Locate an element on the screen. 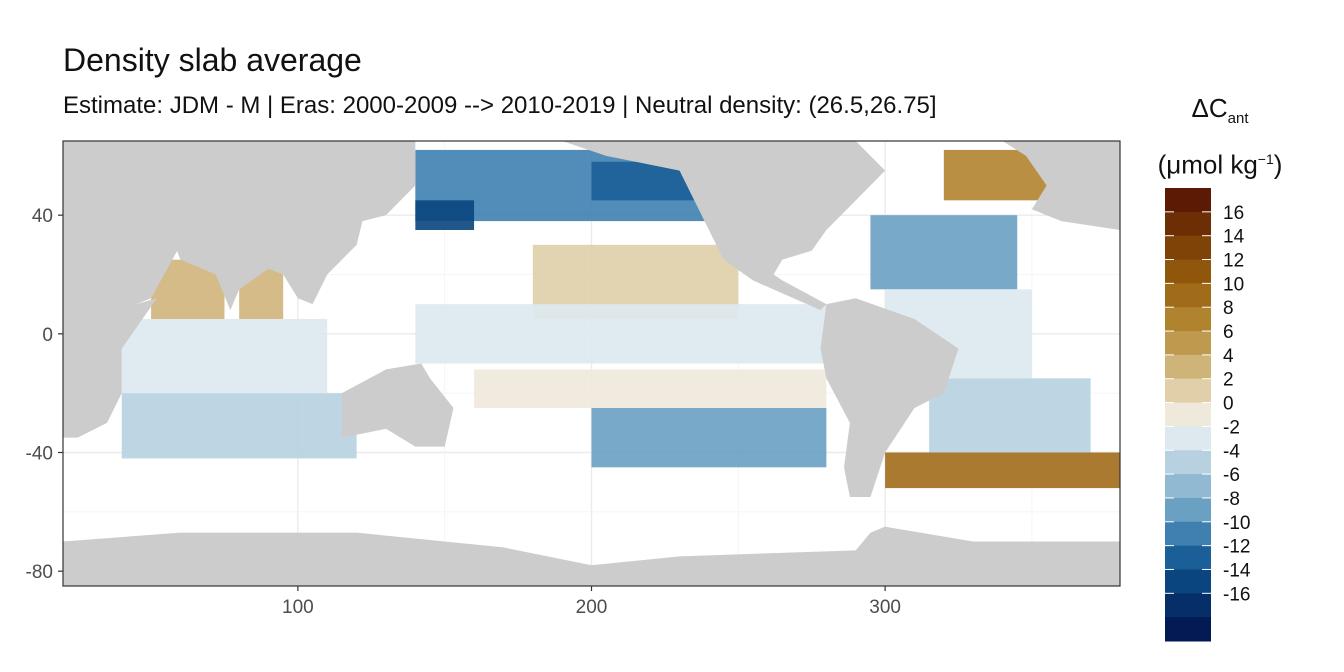 The image size is (1344, 672). colorbar-label: 16 is located at coordinates (1233, 213).